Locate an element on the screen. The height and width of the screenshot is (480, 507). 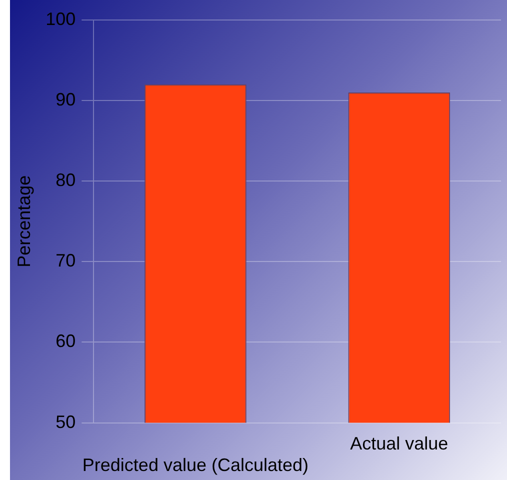
y-tick-label: 90 is located at coordinates (66, 100).